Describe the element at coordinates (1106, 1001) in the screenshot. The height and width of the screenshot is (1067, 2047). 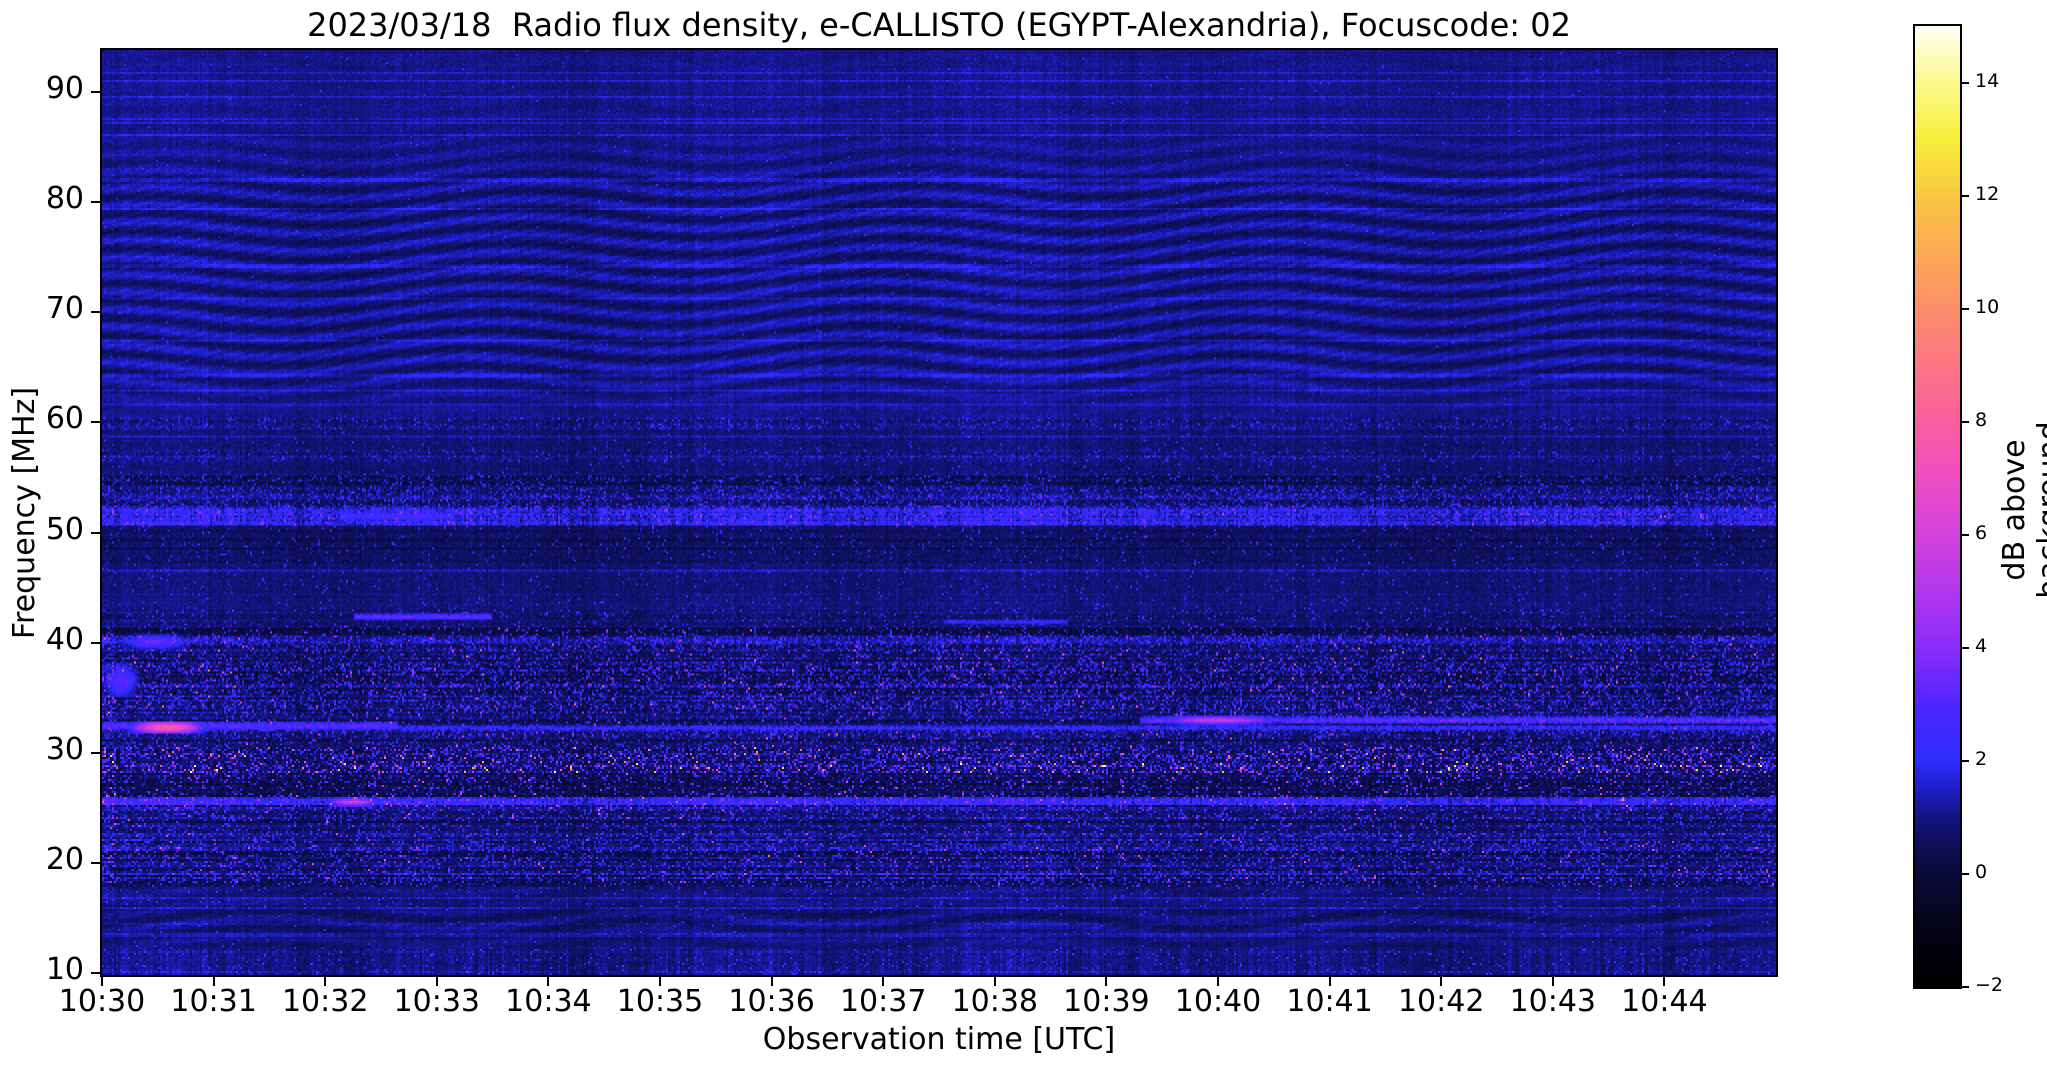
I see `x-tick-label: 10:39` at that location.